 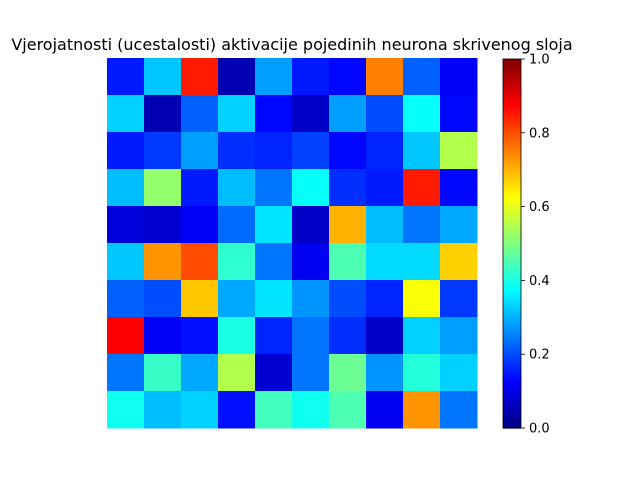 I want to click on colorbar: 0.0 0.2 0.4 0.6 0.8 1.0, so click(x=526, y=245).